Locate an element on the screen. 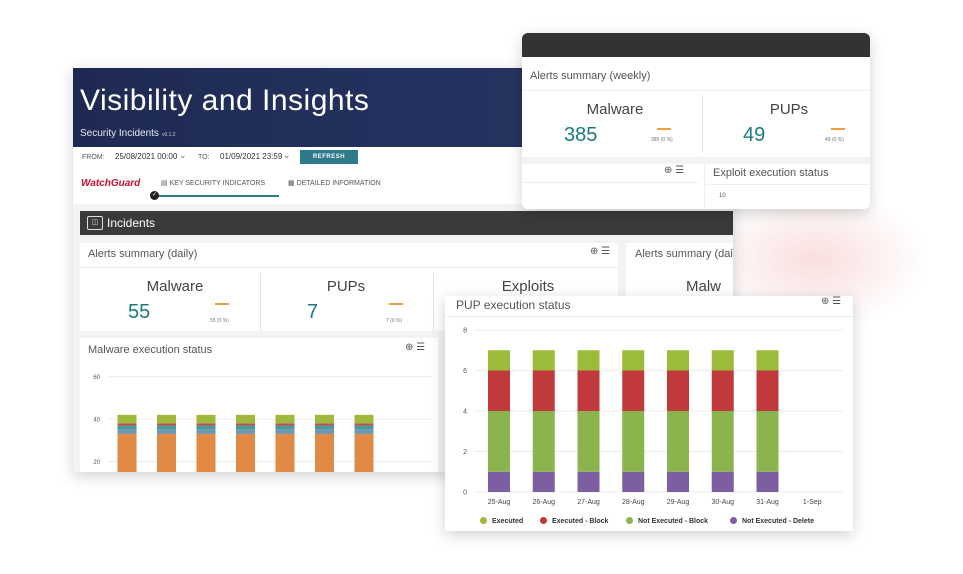 Image resolution: width=963 pixels, height=574 pixels. window-top-bar is located at coordinates (696, 45).